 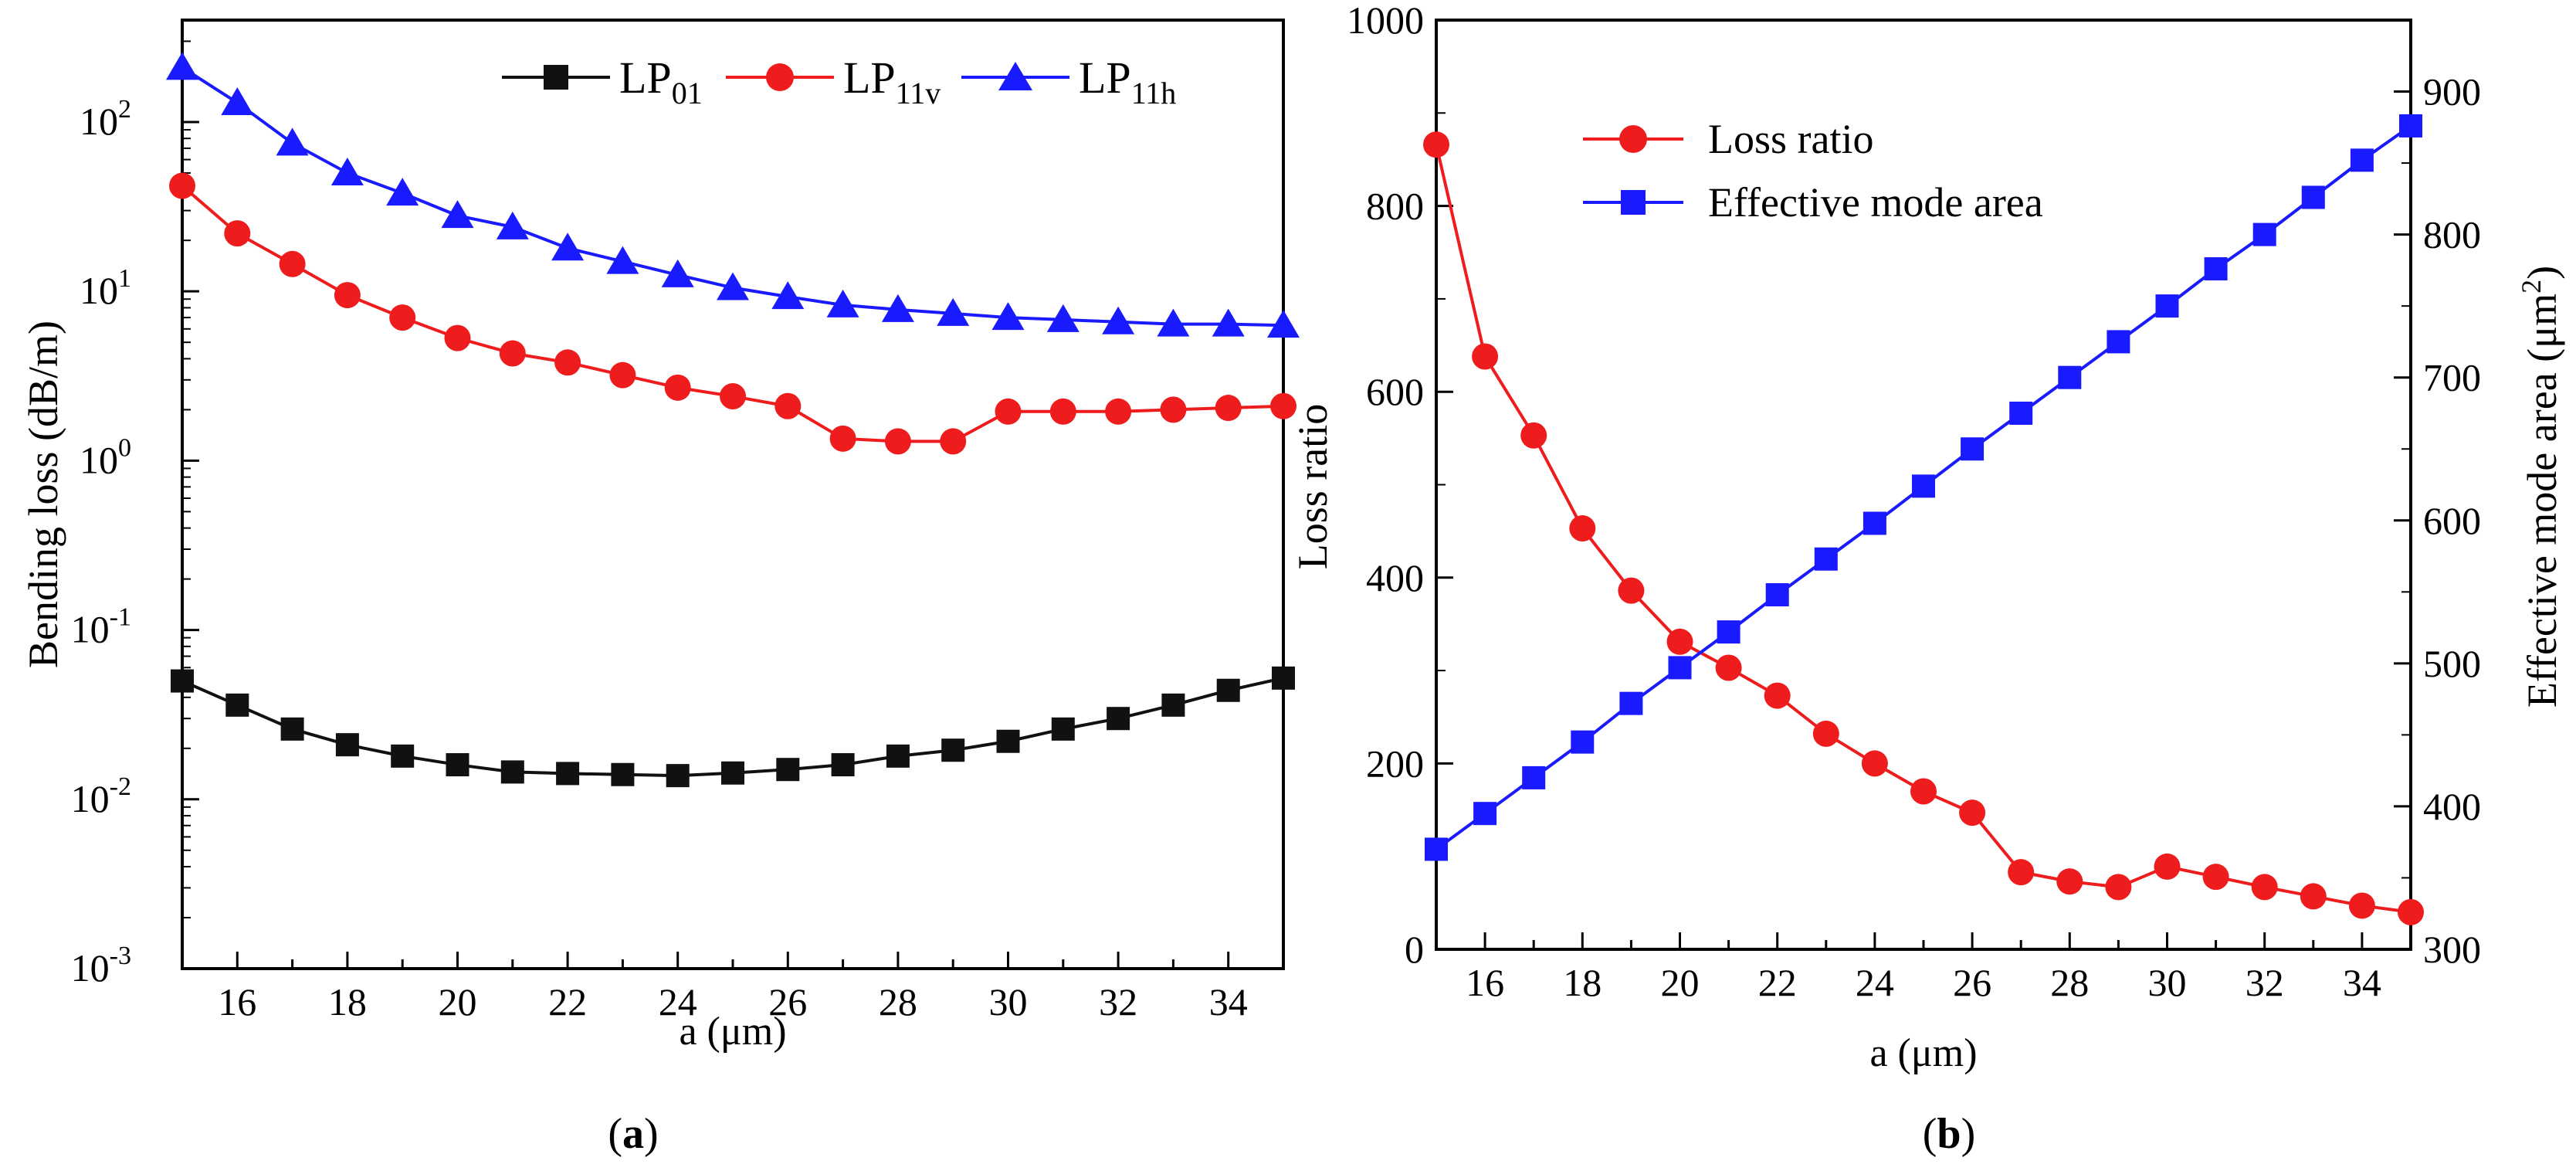 I want to click on left-y-tick-label: 600, so click(x=1395, y=391).